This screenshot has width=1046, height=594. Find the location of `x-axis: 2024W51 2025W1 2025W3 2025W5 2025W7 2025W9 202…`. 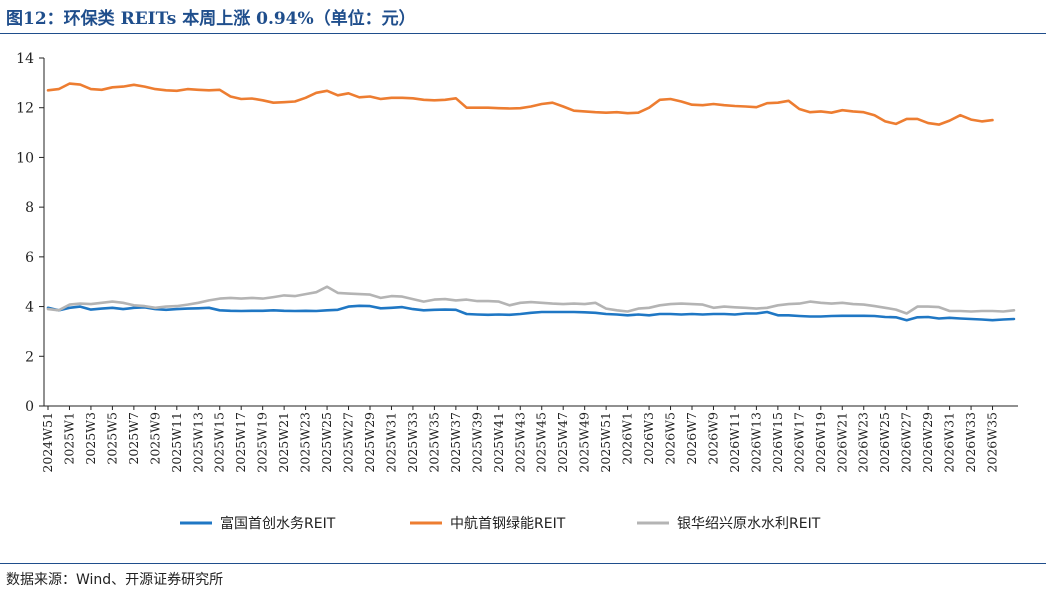

x-axis: 2024W51 2025W1 2025W3 2025W5 2025W7 2025W9 202… is located at coordinates (529, 439).